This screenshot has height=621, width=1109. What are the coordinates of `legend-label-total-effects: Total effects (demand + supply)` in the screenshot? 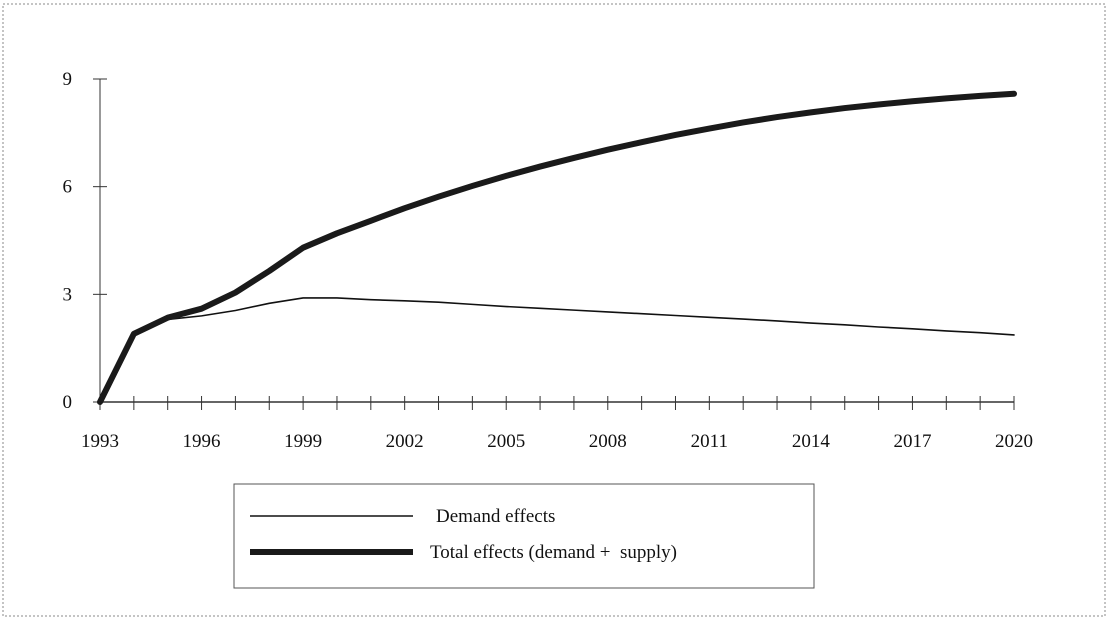 It's located at (553, 552).